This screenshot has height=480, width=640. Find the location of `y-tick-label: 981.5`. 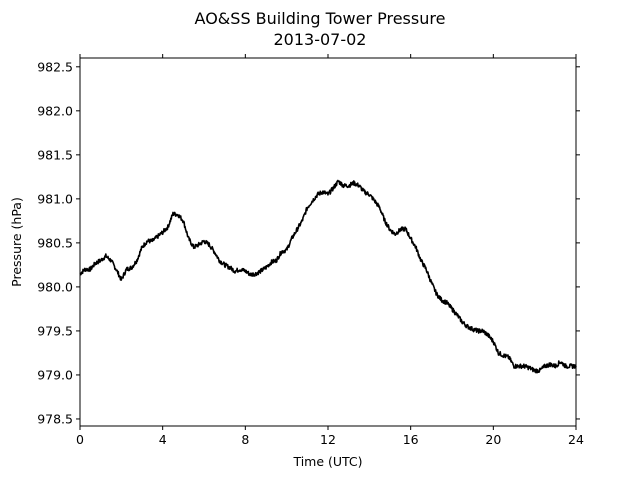

y-tick-label: 981.5 is located at coordinates (55, 154).